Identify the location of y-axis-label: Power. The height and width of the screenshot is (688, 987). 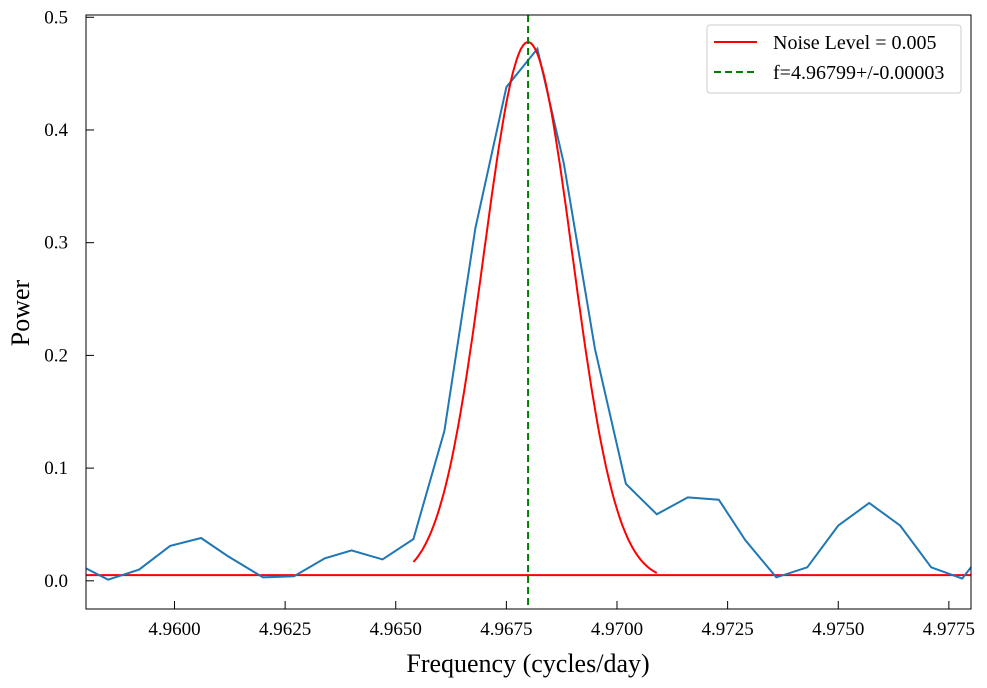
(20, 312).